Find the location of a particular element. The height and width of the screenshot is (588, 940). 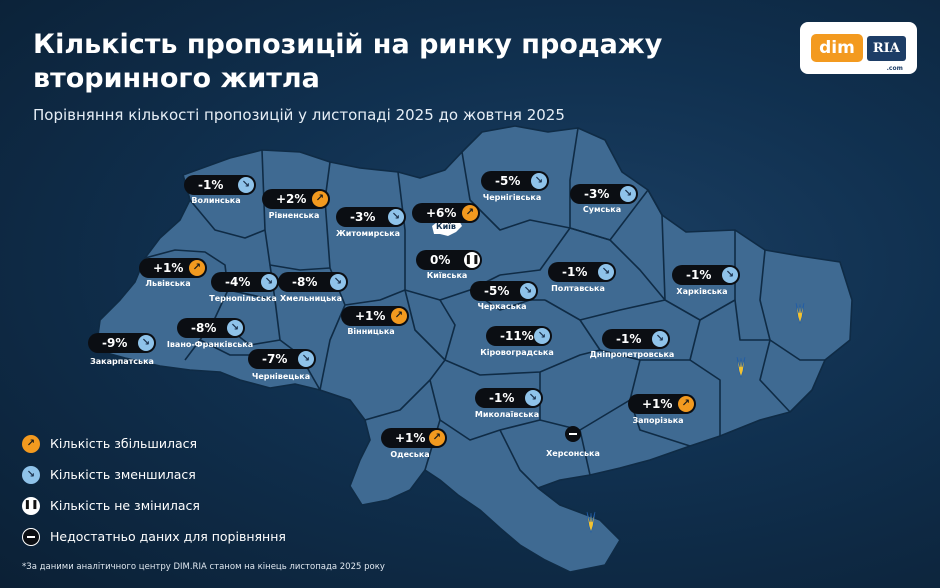

dim-ria-logo: dim RIA .com is located at coordinates (858, 48).